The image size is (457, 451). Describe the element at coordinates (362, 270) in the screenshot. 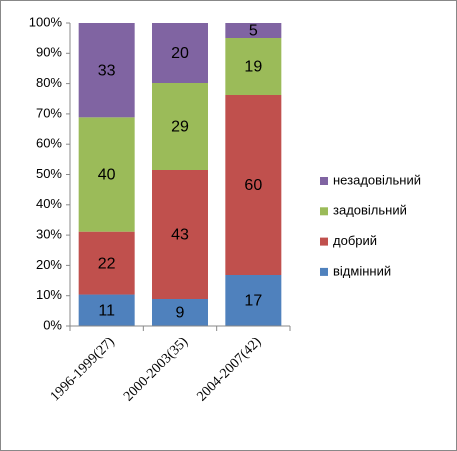

I see `legend-label: відмінний` at that location.